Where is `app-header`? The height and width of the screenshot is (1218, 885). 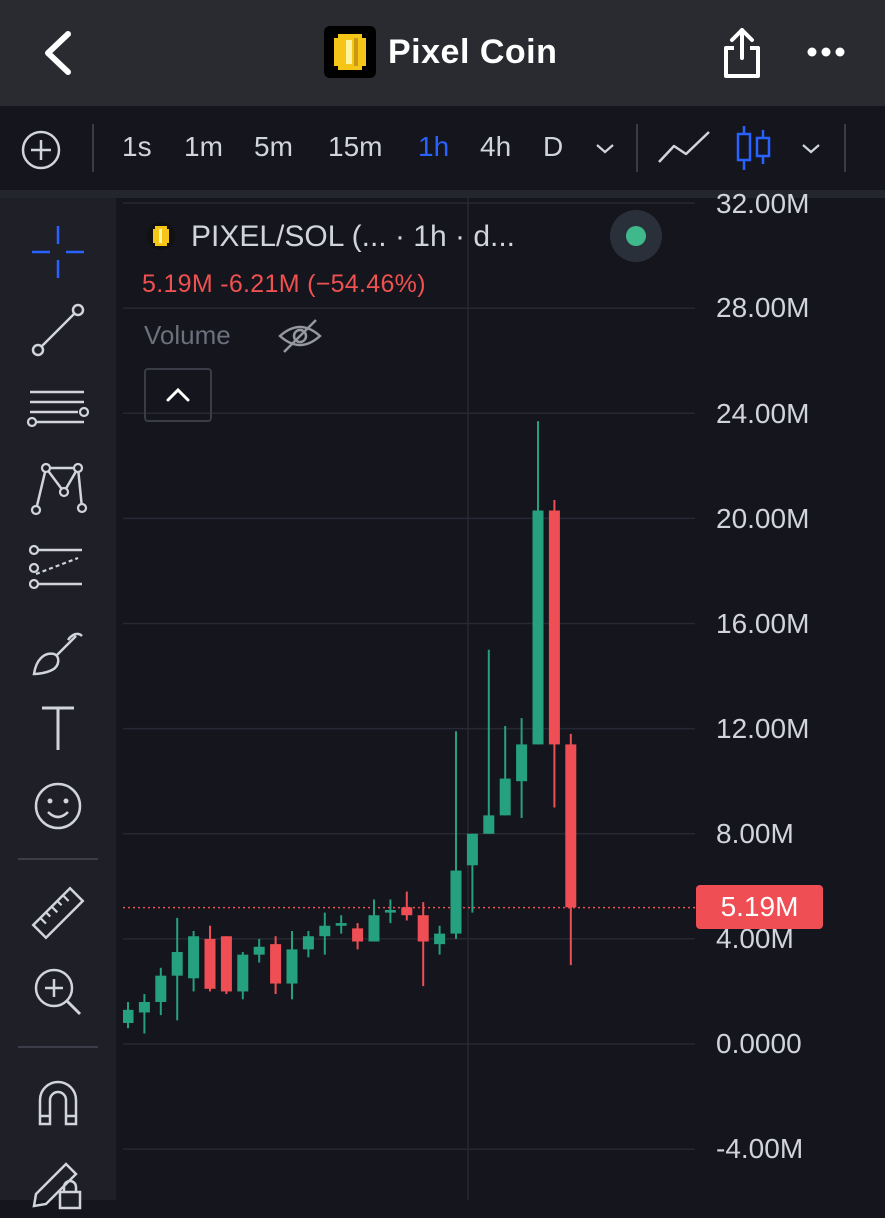 app-header is located at coordinates (442, 53).